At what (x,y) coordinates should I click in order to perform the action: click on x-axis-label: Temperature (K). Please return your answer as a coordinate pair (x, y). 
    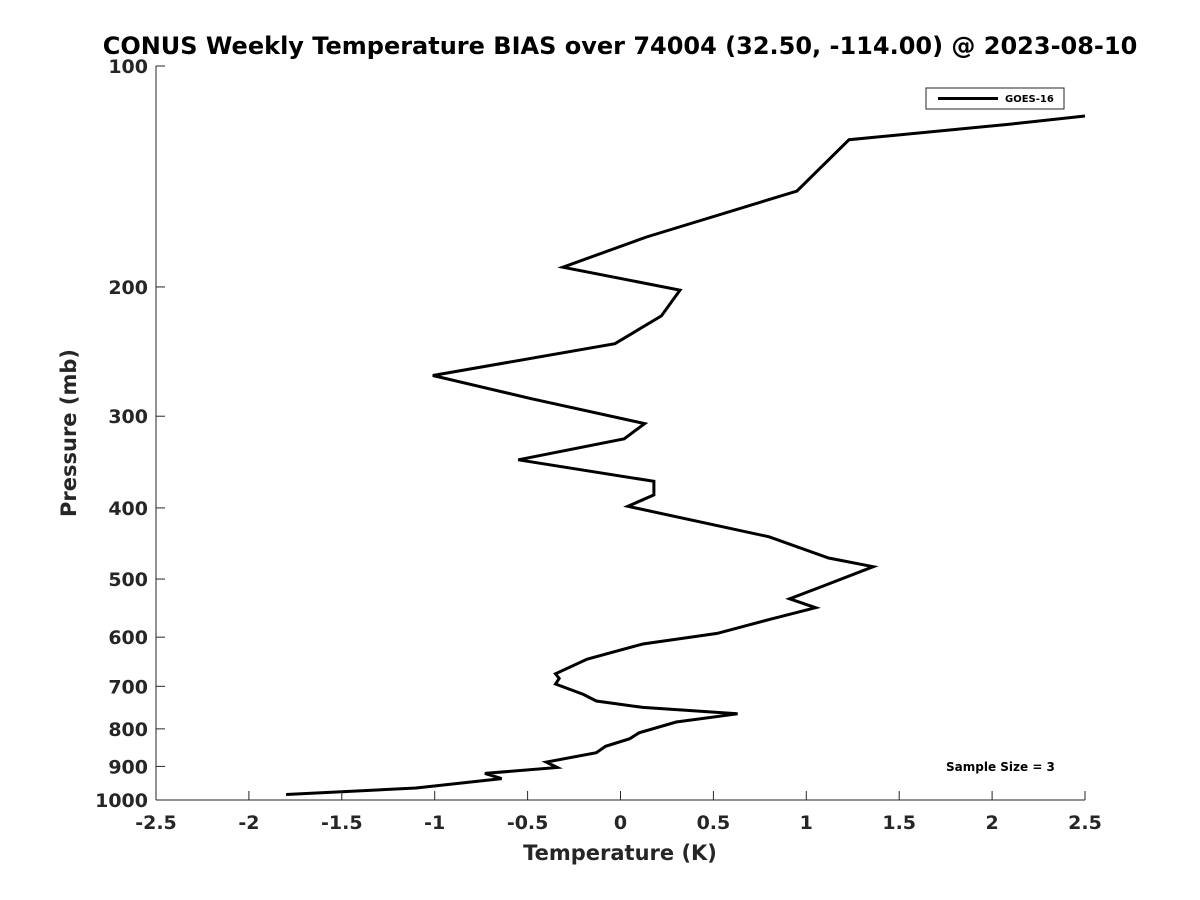
    Looking at the image, I should click on (620, 853).